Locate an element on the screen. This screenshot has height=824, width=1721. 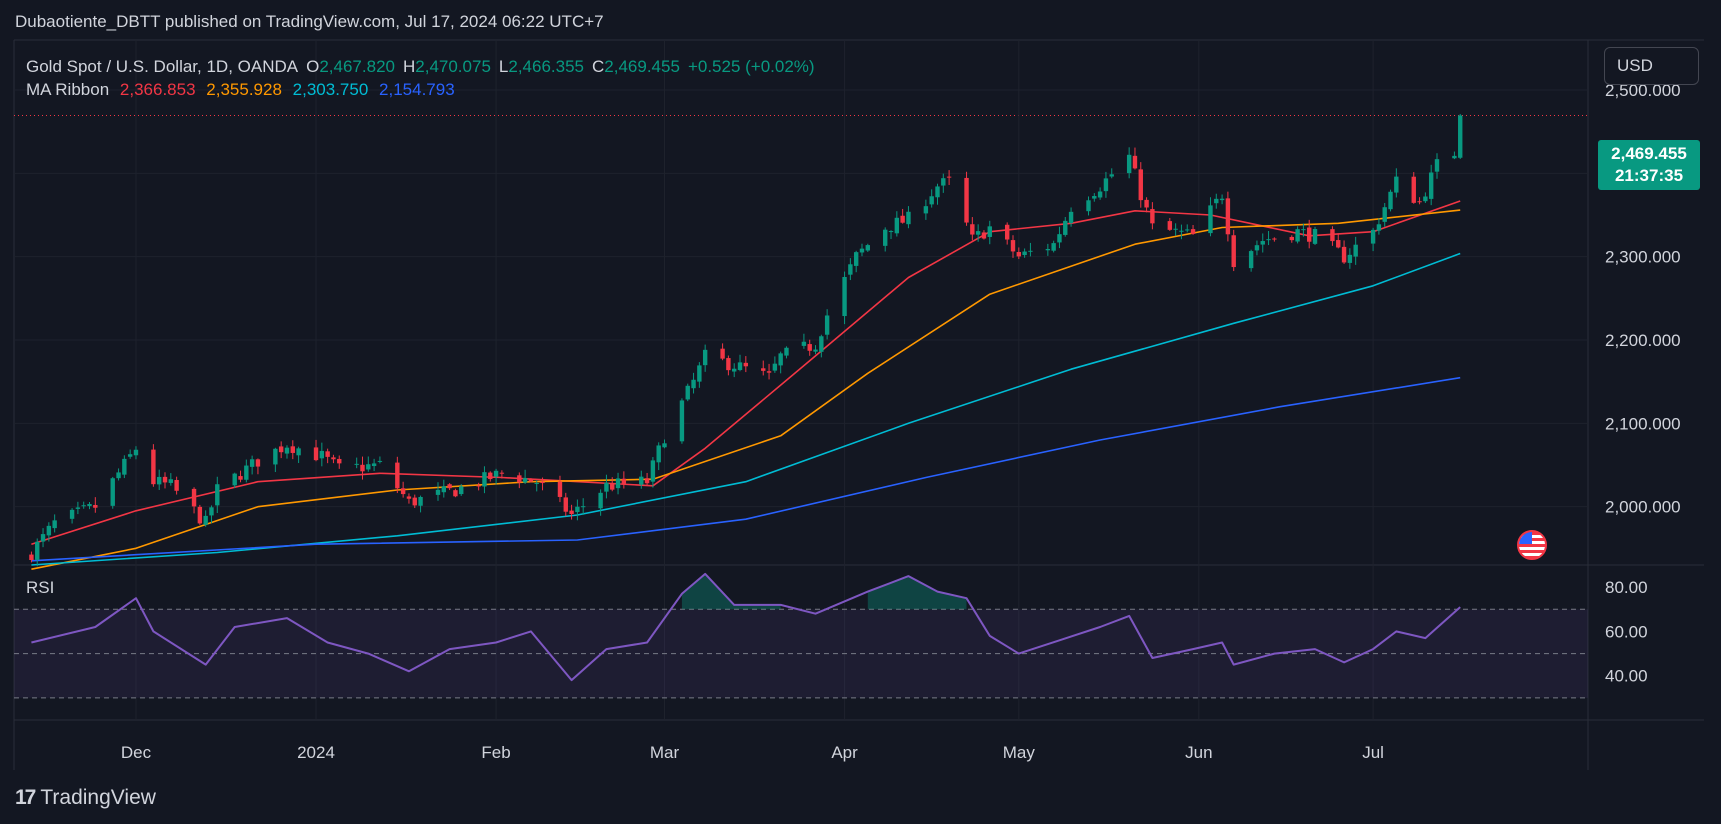
currency-button: USD is located at coordinates (1651, 66).